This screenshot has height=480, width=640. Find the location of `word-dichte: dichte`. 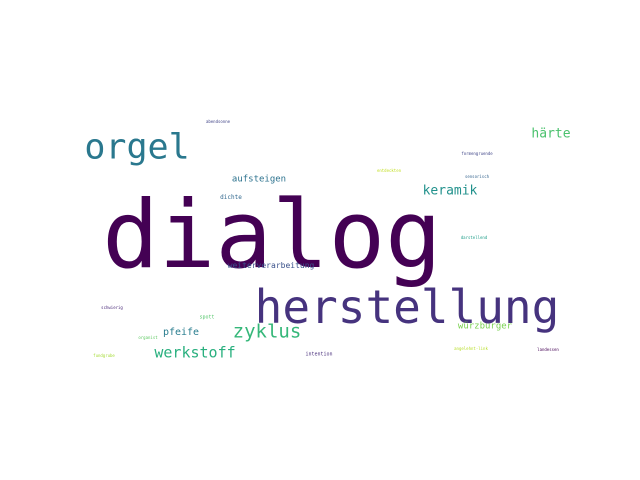

word-dichte: dichte is located at coordinates (231, 197).